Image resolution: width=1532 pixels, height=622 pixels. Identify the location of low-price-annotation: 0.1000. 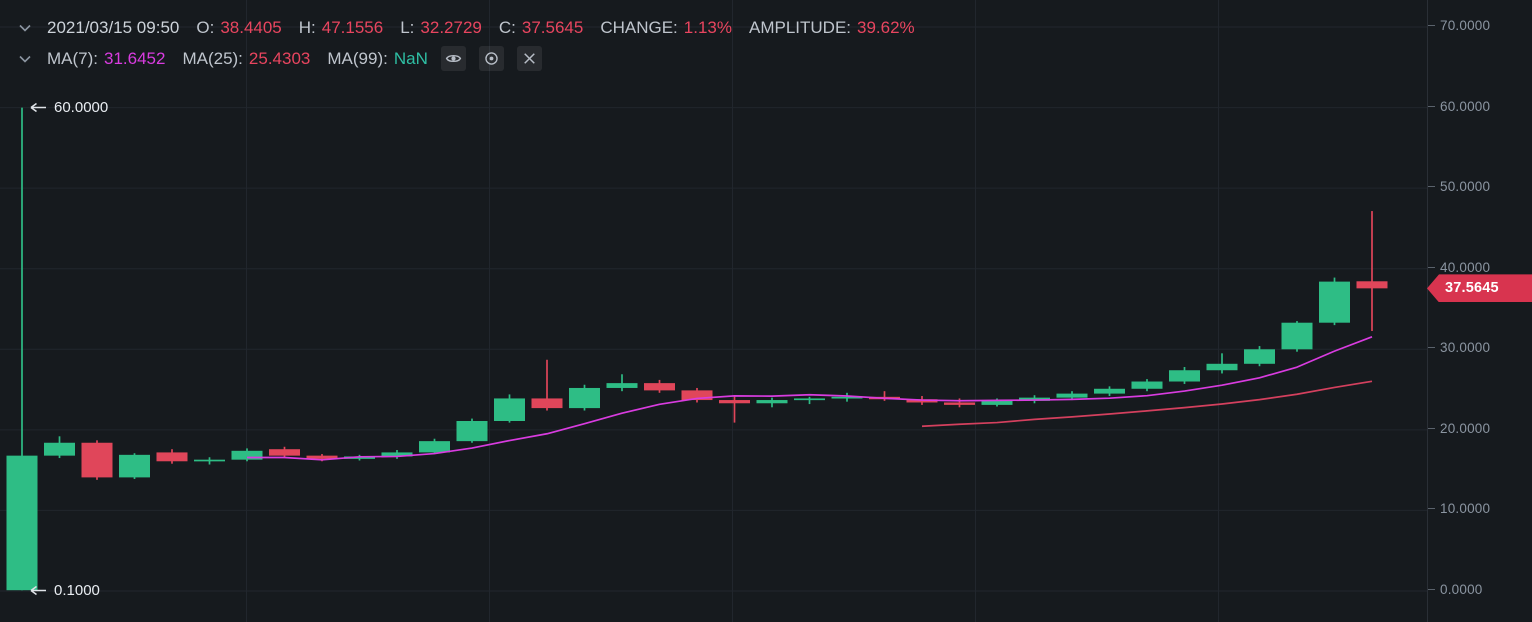
(64, 590).